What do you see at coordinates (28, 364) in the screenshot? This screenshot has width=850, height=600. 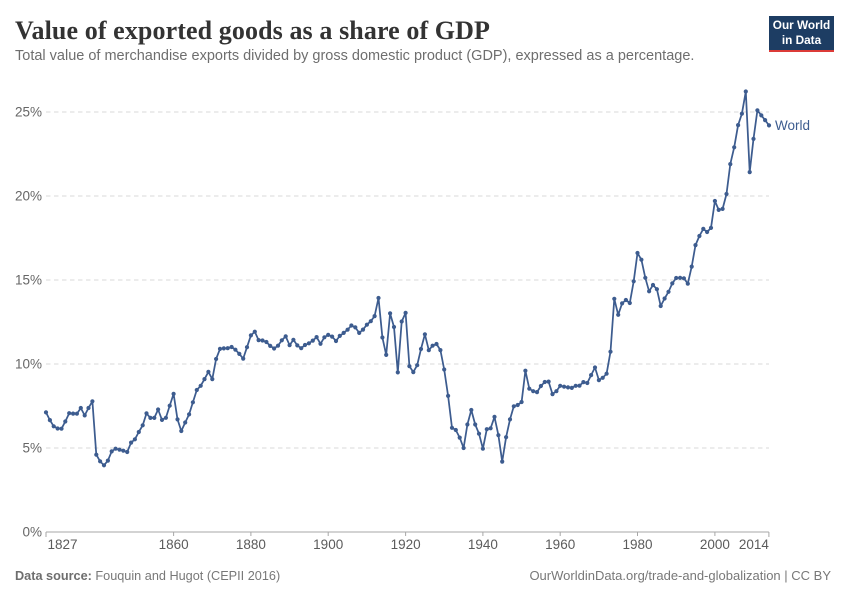 I see `svg-text: 10%` at bounding box center [28, 364].